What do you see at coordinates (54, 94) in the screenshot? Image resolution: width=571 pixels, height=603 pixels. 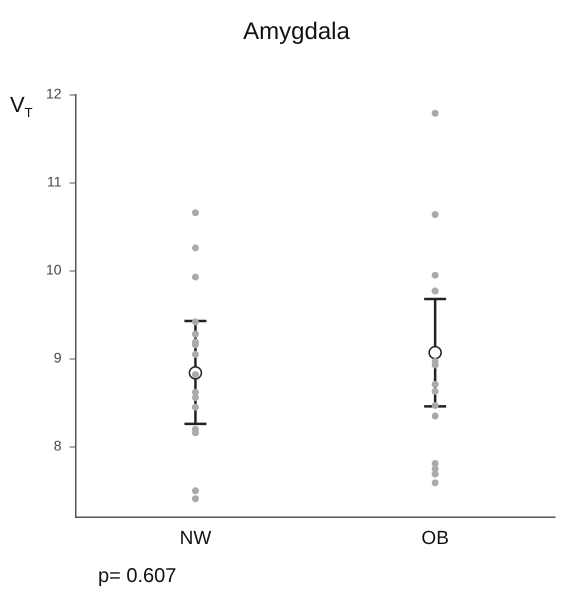 I see `y-tick-label: 12` at bounding box center [54, 94].